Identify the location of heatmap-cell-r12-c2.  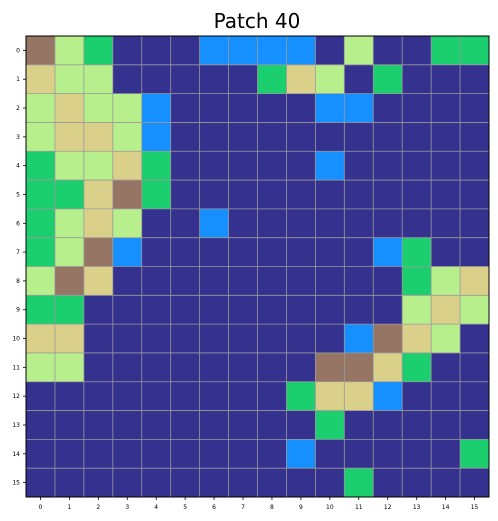
(98, 396).